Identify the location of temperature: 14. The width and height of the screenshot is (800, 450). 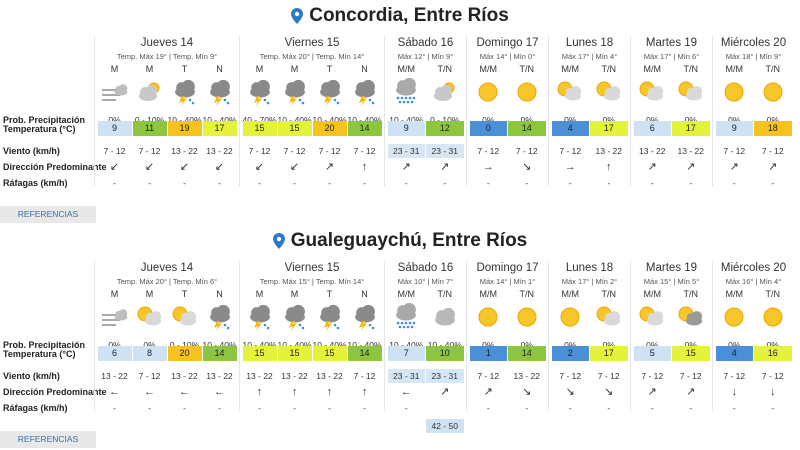
(219, 353).